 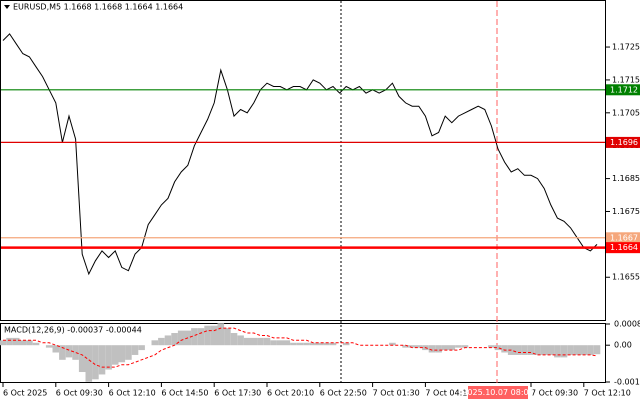 I want to click on cursor-label: 2025.10.07 08:00, so click(x=497, y=392).